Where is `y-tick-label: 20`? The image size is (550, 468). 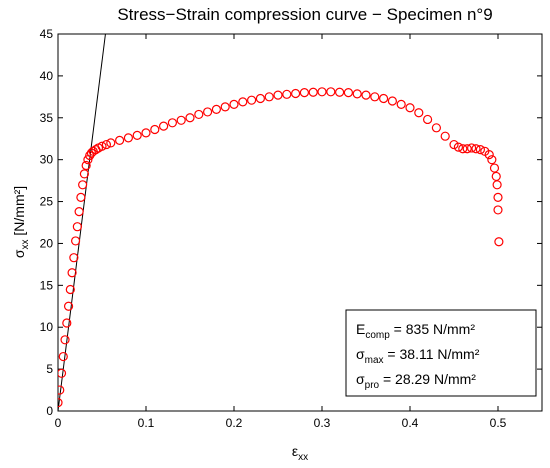
y-tick-label: 20 is located at coordinates (47, 243).